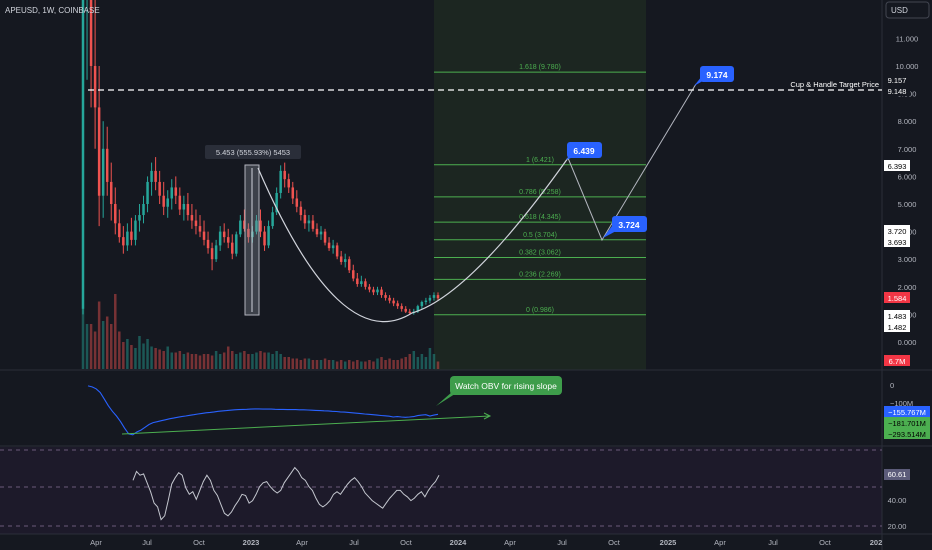 This screenshot has width=932, height=550. I want to click on obv-tick-label: −100M, so click(901, 403).